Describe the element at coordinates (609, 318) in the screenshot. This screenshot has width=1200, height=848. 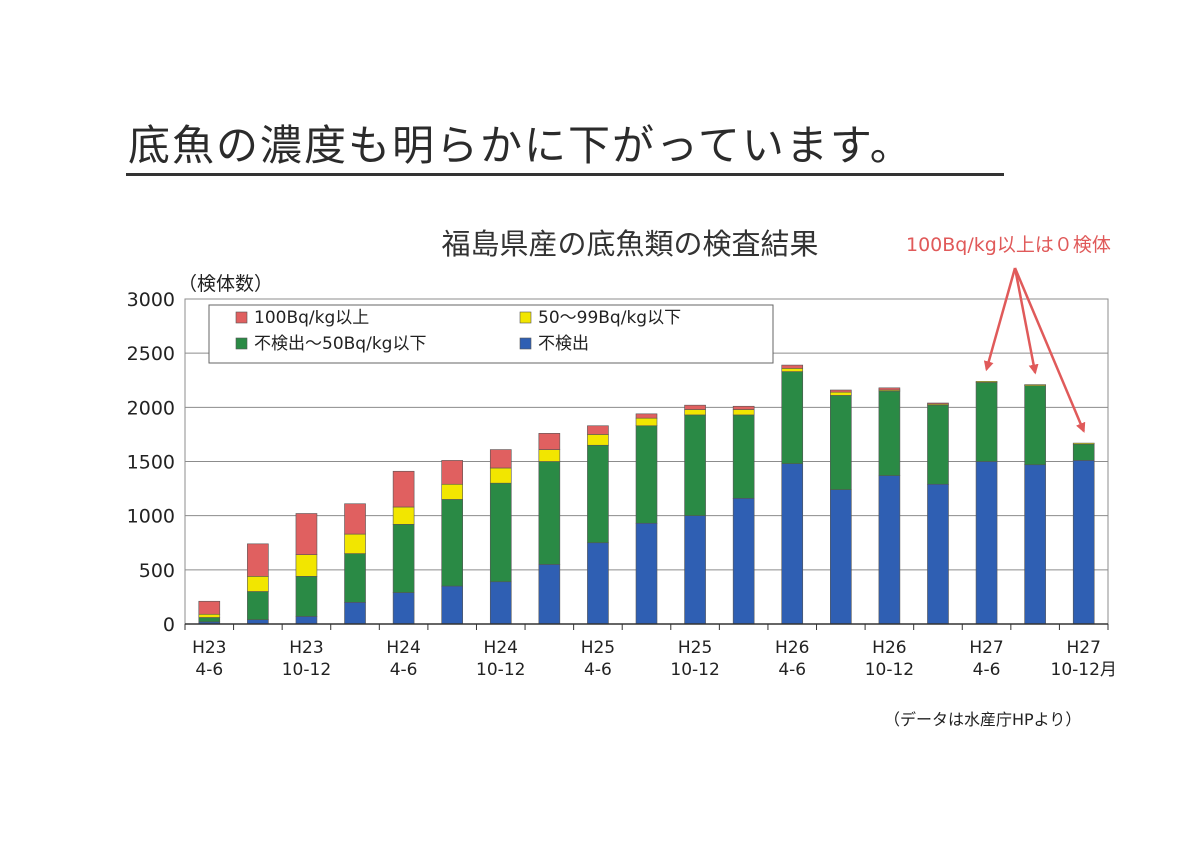
I see `legend-label: 50～99Bq/kg以下` at that location.